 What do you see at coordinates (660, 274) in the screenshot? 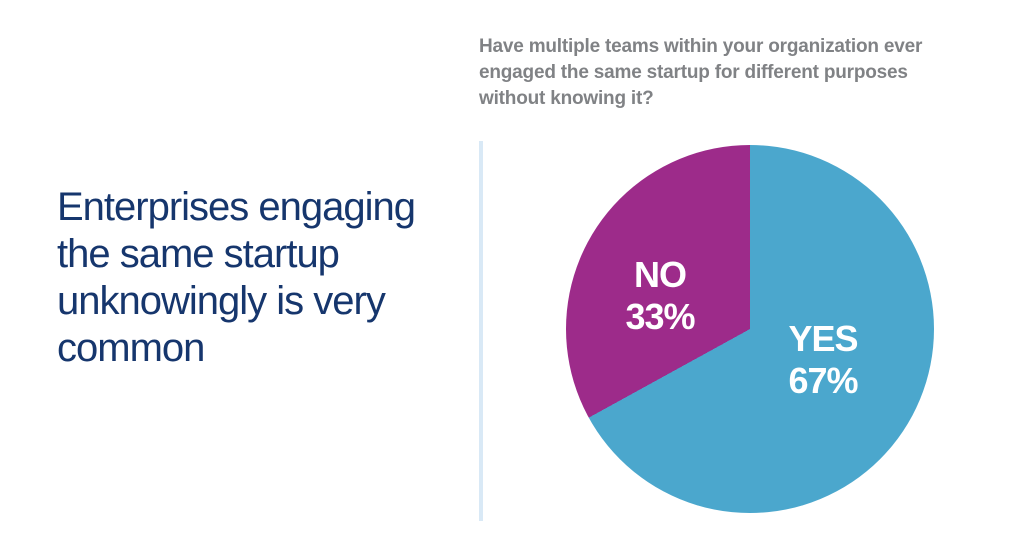
I see `pie-label-no-text: NO` at bounding box center [660, 274].